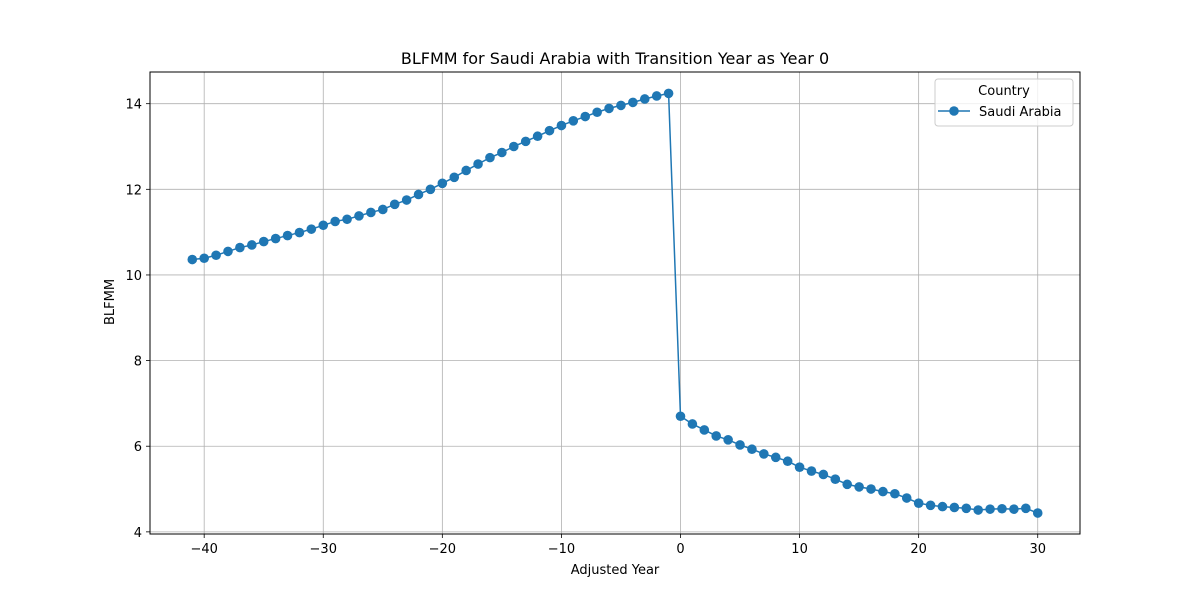 This screenshot has height=604, width=1200. I want to click on y-tick-label: 4, so click(138, 533).